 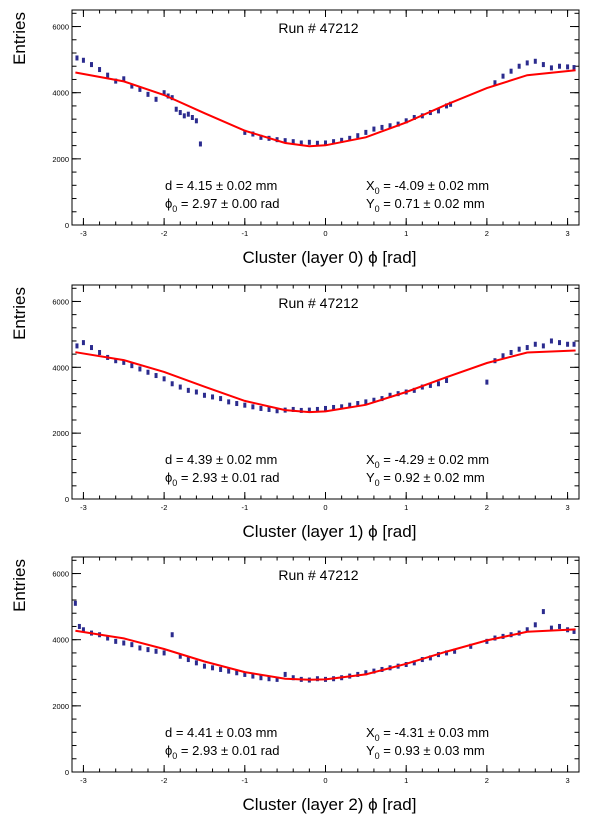 I want to click on fit-param-x0-value: = -4.31 ± 0.03 mm, so click(x=434, y=732).